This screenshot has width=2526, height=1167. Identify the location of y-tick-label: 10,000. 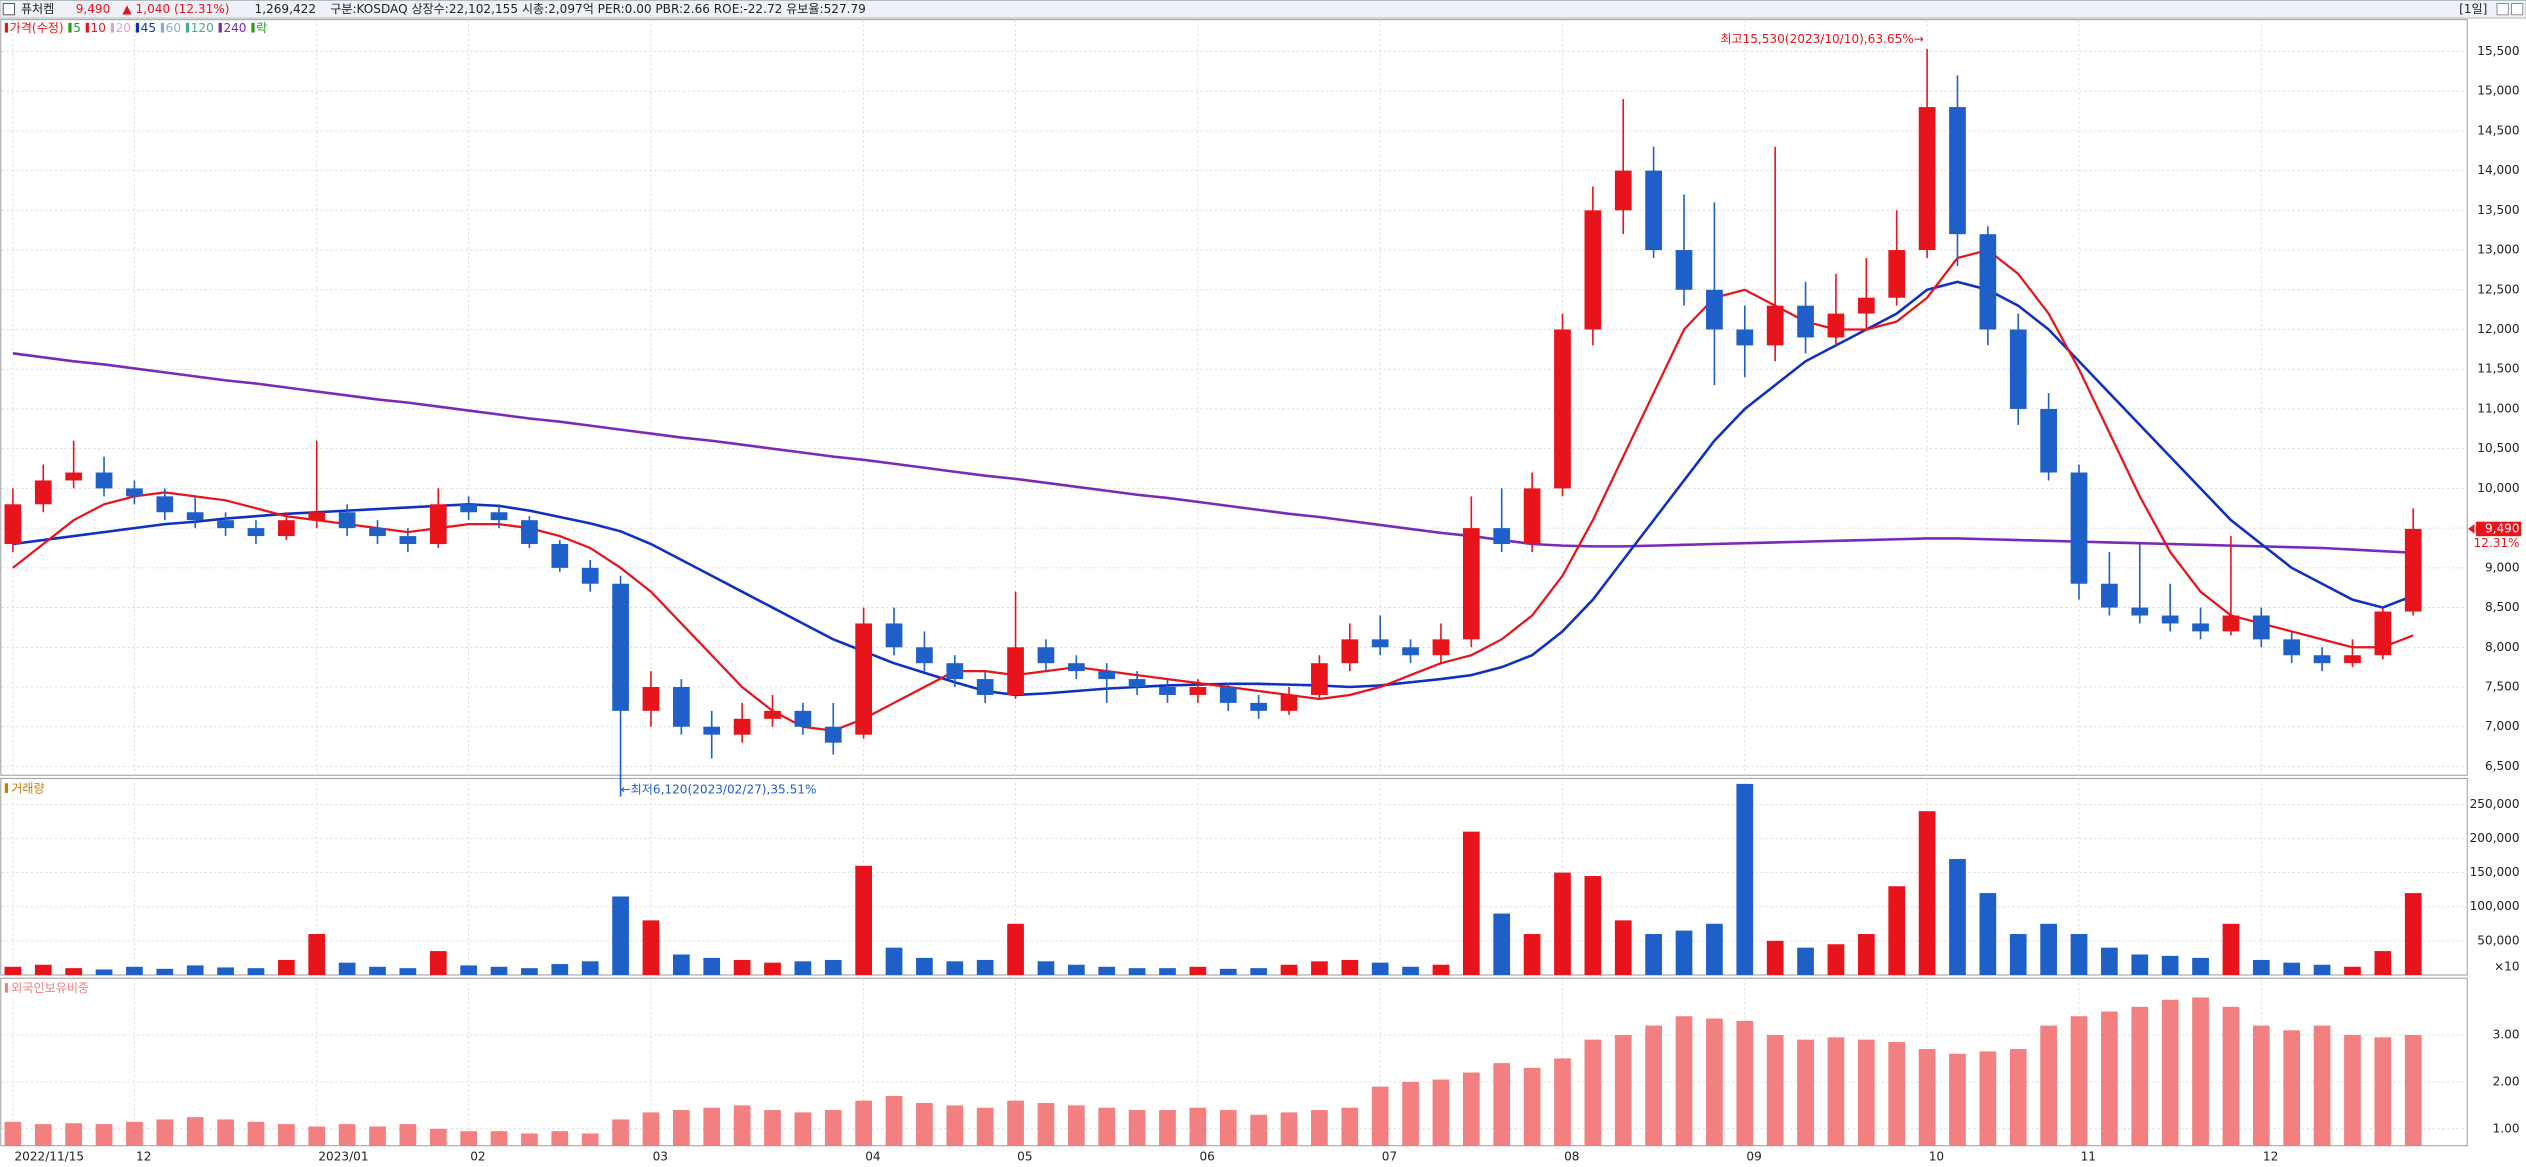
(2498, 488).